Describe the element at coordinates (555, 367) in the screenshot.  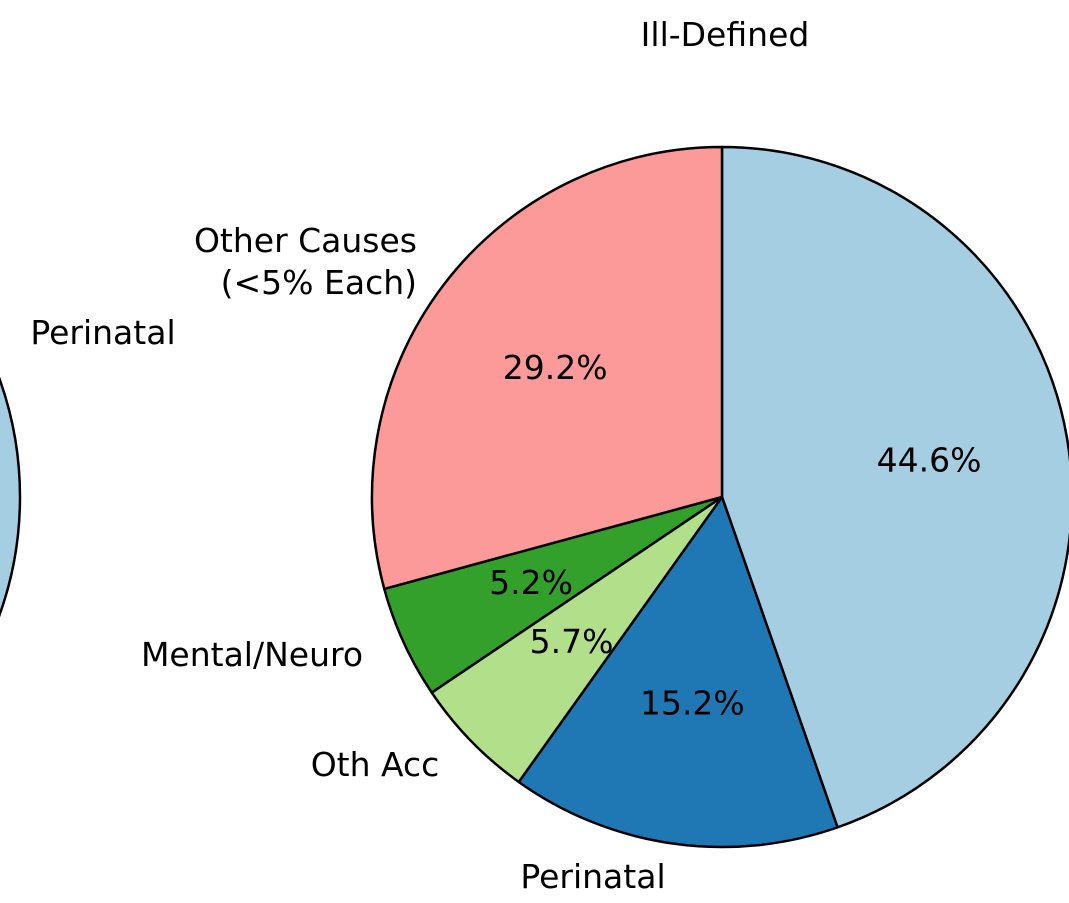
I see `value-label: 29.2%` at that location.